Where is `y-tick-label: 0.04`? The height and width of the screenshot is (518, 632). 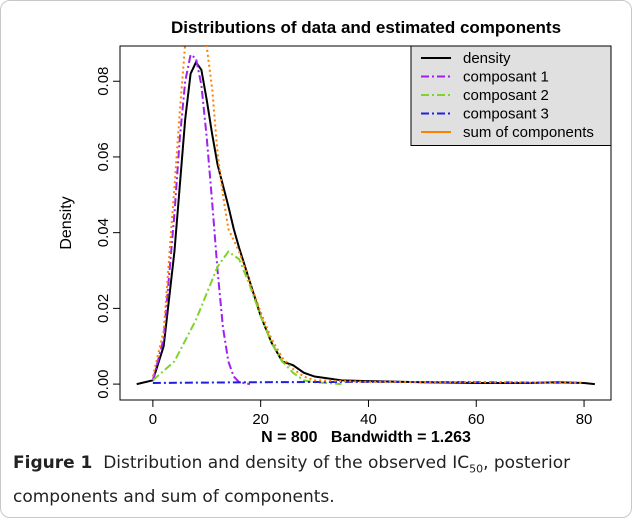 y-tick-label: 0.04 is located at coordinates (103, 232).